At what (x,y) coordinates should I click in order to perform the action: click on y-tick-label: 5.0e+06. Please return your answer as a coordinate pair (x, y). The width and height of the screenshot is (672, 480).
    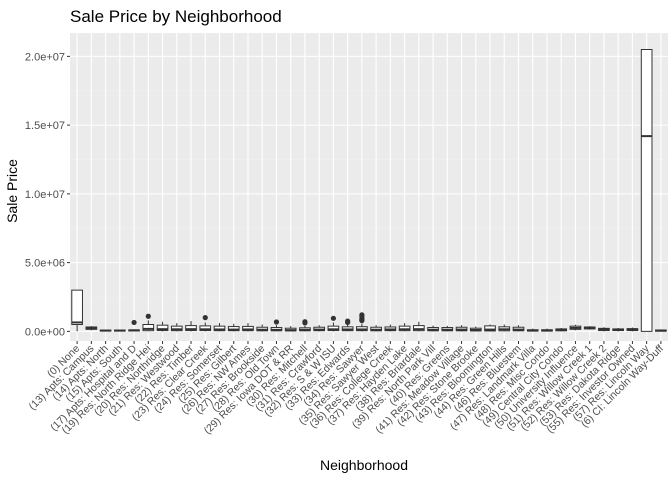
    Looking at the image, I should click on (45, 264).